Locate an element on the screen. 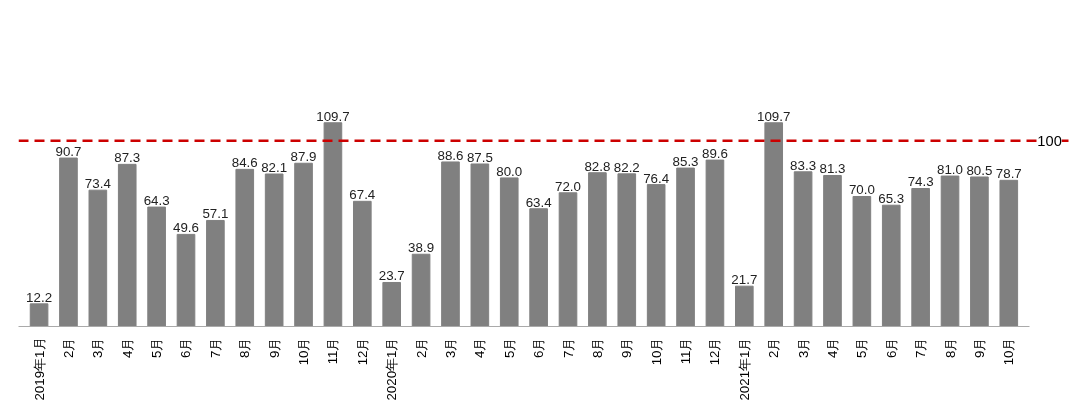 The height and width of the screenshot is (403, 1080). data-label: 89.6 is located at coordinates (714, 154).